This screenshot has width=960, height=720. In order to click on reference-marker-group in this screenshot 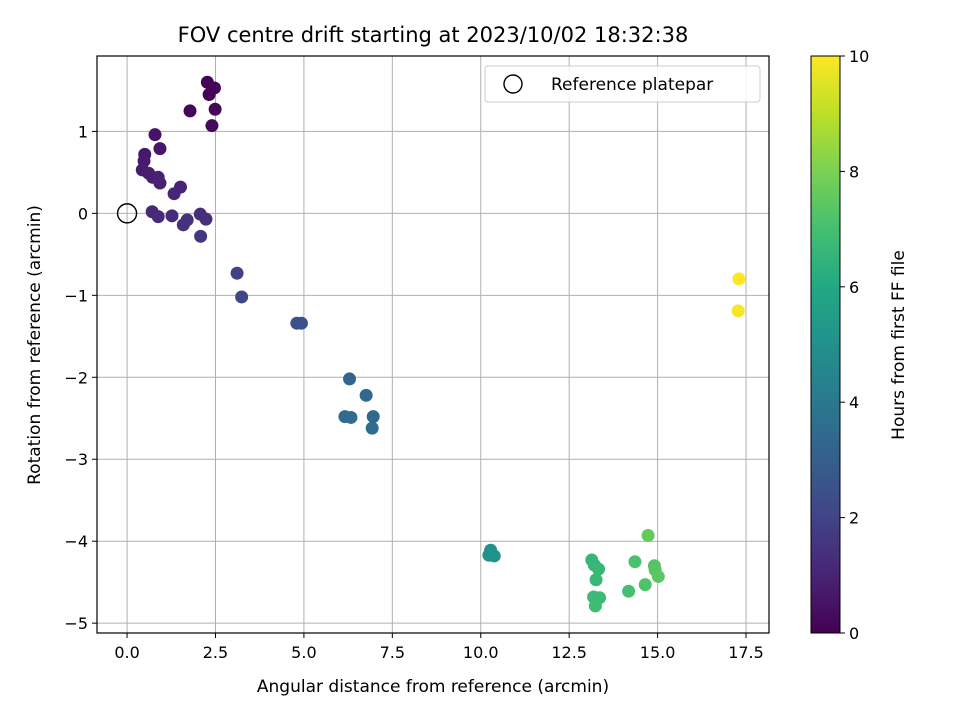, I will do `click(127, 213)`.